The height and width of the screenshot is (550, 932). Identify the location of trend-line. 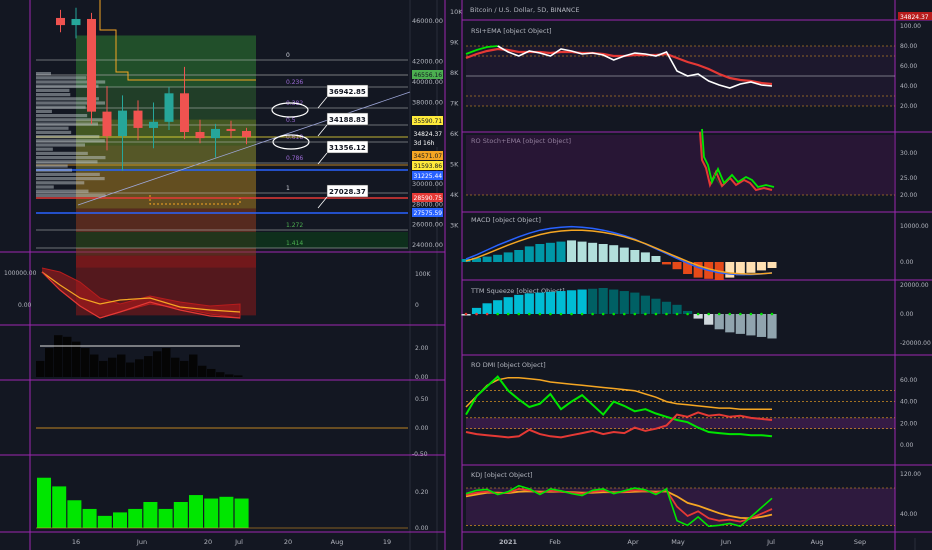
(244, 148).